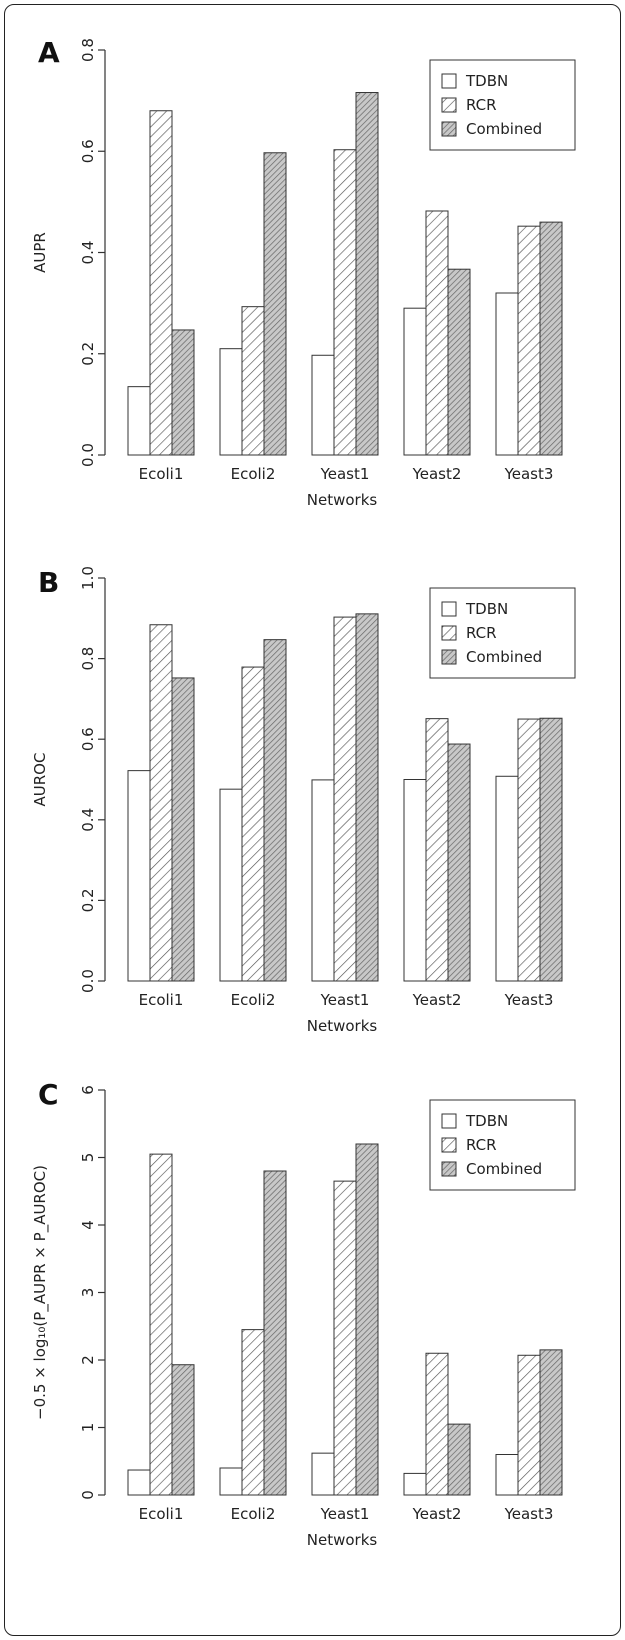  What do you see at coordinates (88, 1293) in the screenshot?
I see `y-tick-label: 3` at bounding box center [88, 1293].